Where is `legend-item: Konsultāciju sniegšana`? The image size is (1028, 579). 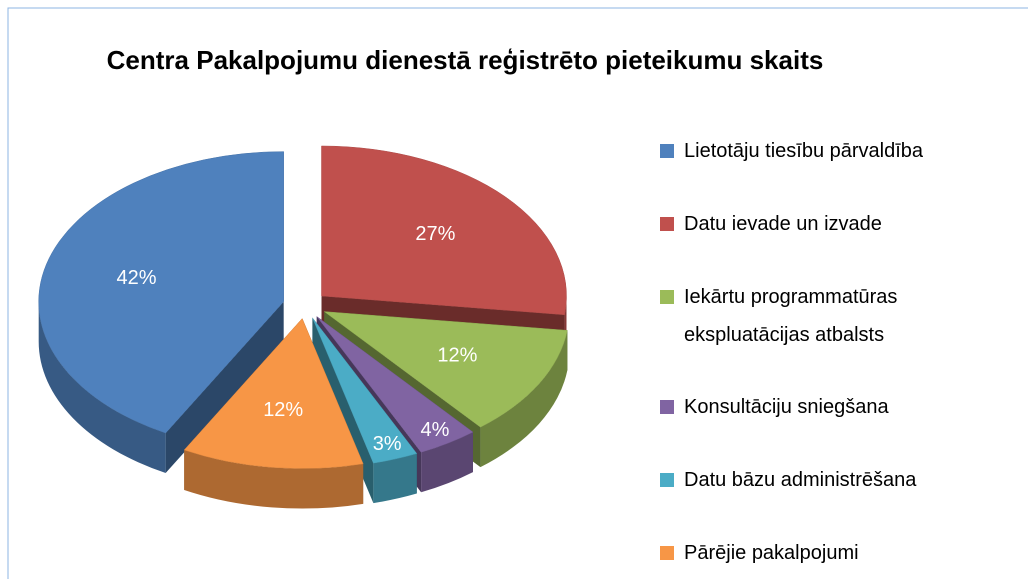
legend-item: Konsultāciju sniegšana is located at coordinates (840, 407).